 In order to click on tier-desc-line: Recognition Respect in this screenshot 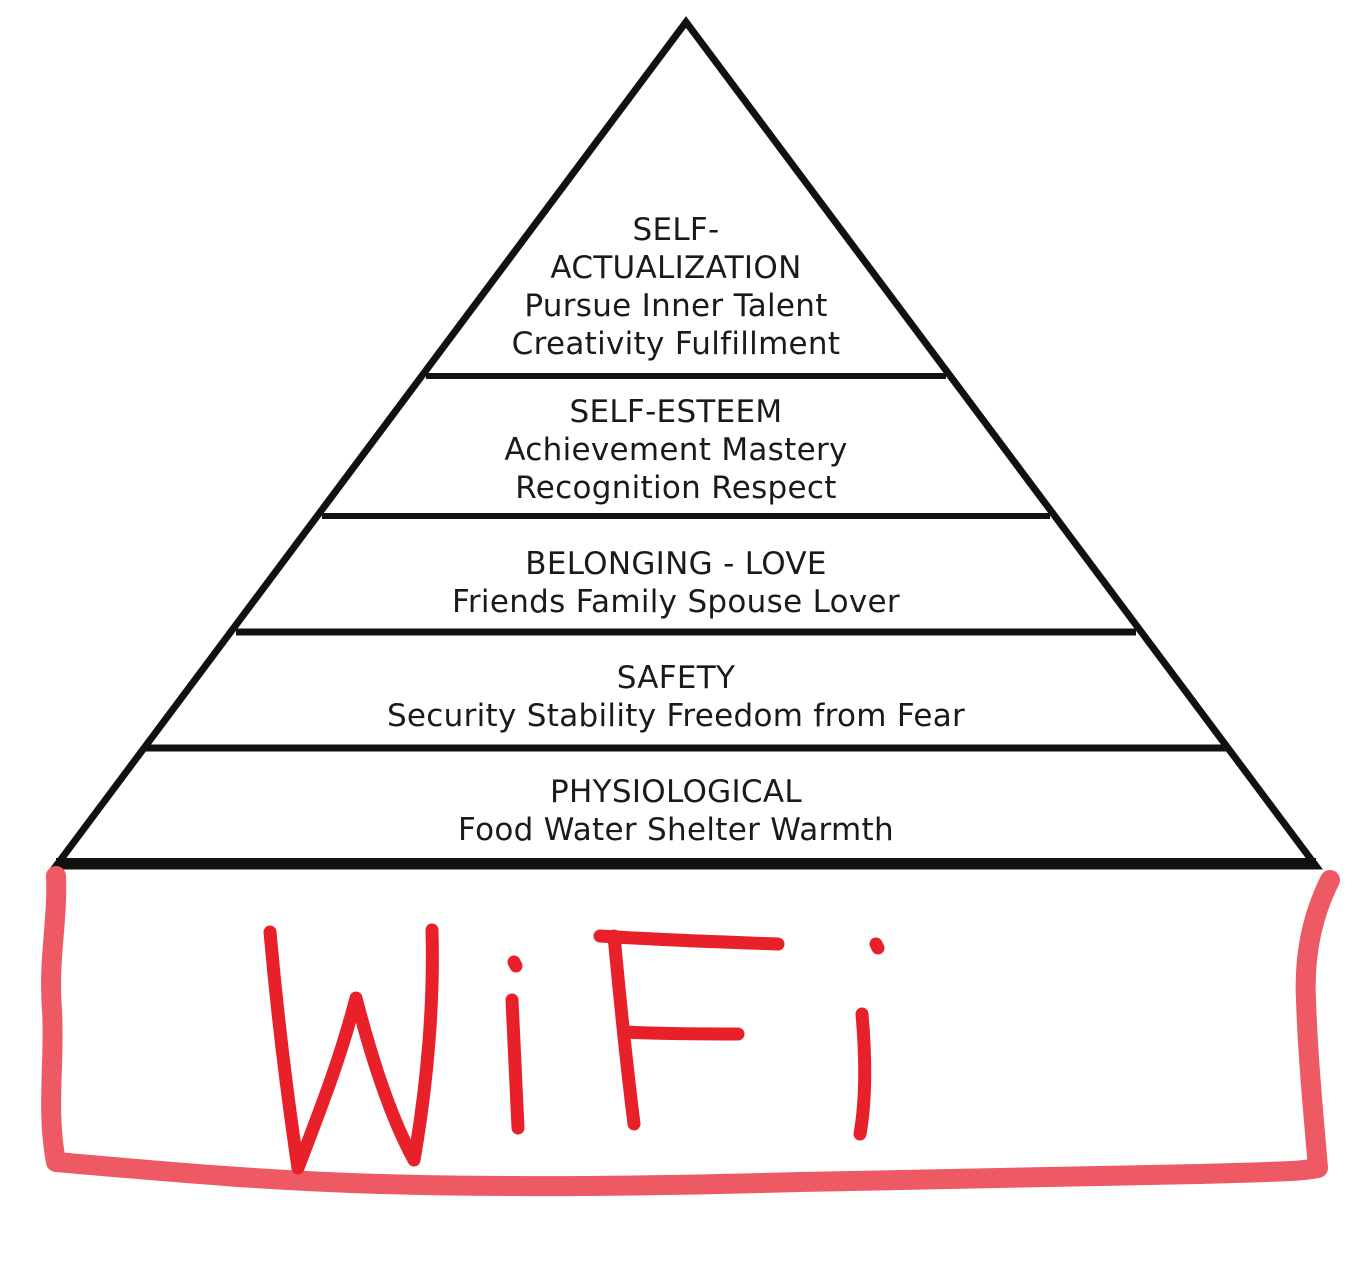, I will do `click(676, 488)`.